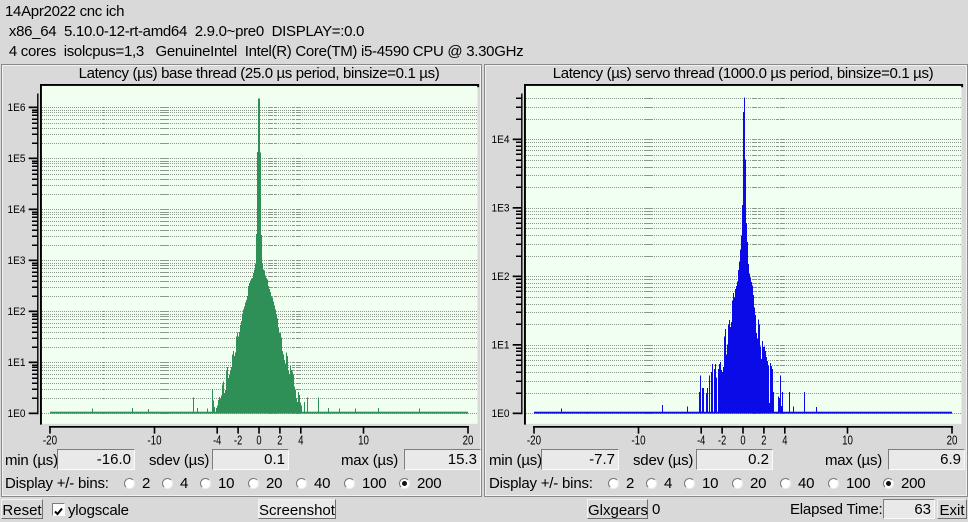 The image size is (968, 522). Describe the element at coordinates (17, 159) in the screenshot. I see `svg-text: 1E5` at that location.